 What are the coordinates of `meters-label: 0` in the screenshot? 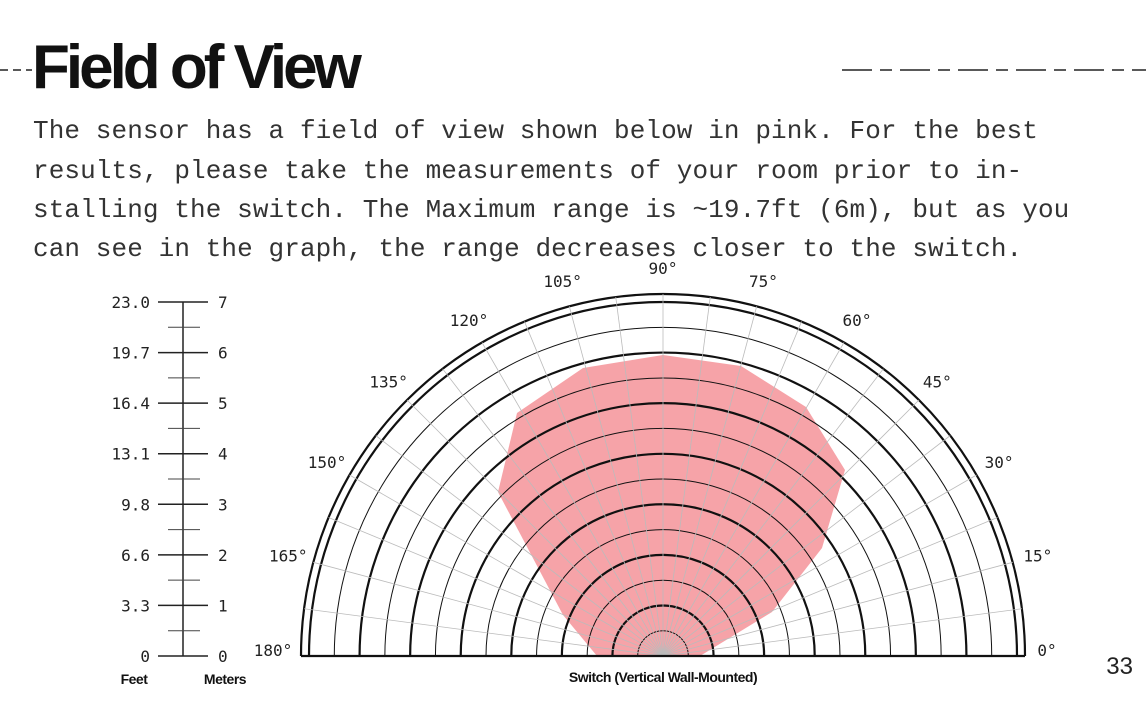 It's located at (223, 656).